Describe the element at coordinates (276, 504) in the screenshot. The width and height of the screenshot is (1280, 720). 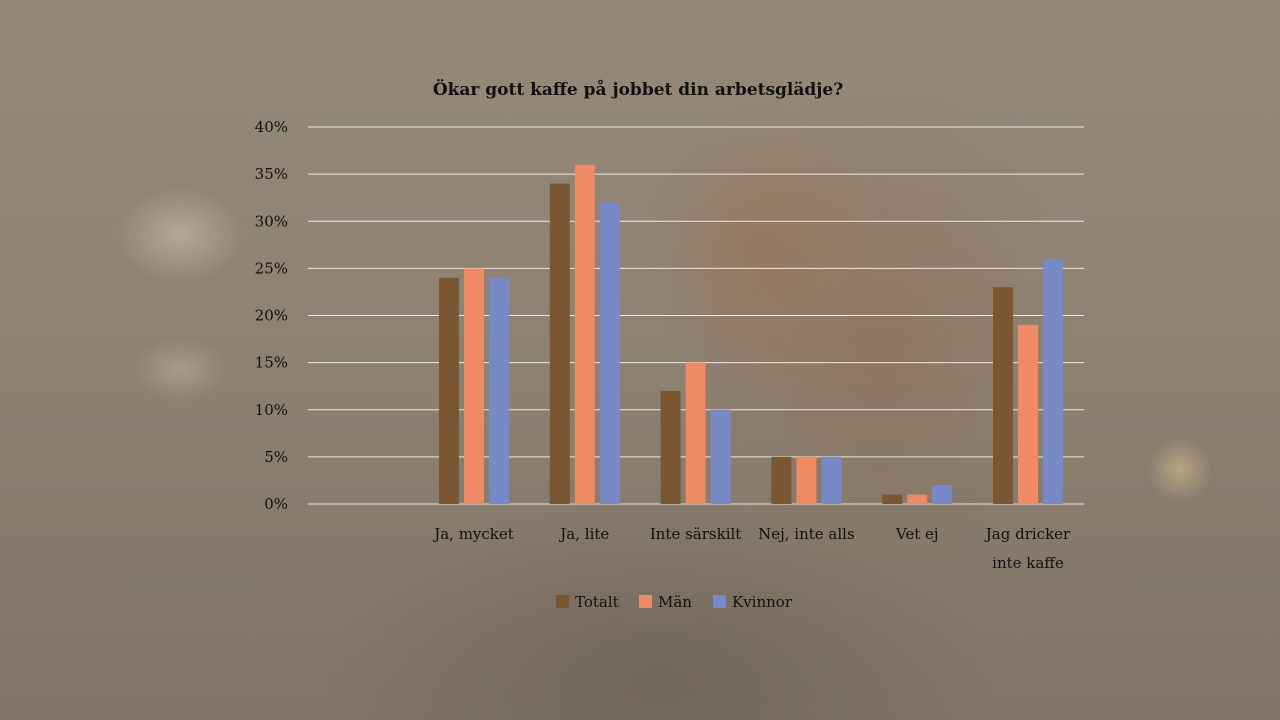
I see `y-tick-label: 0%` at that location.